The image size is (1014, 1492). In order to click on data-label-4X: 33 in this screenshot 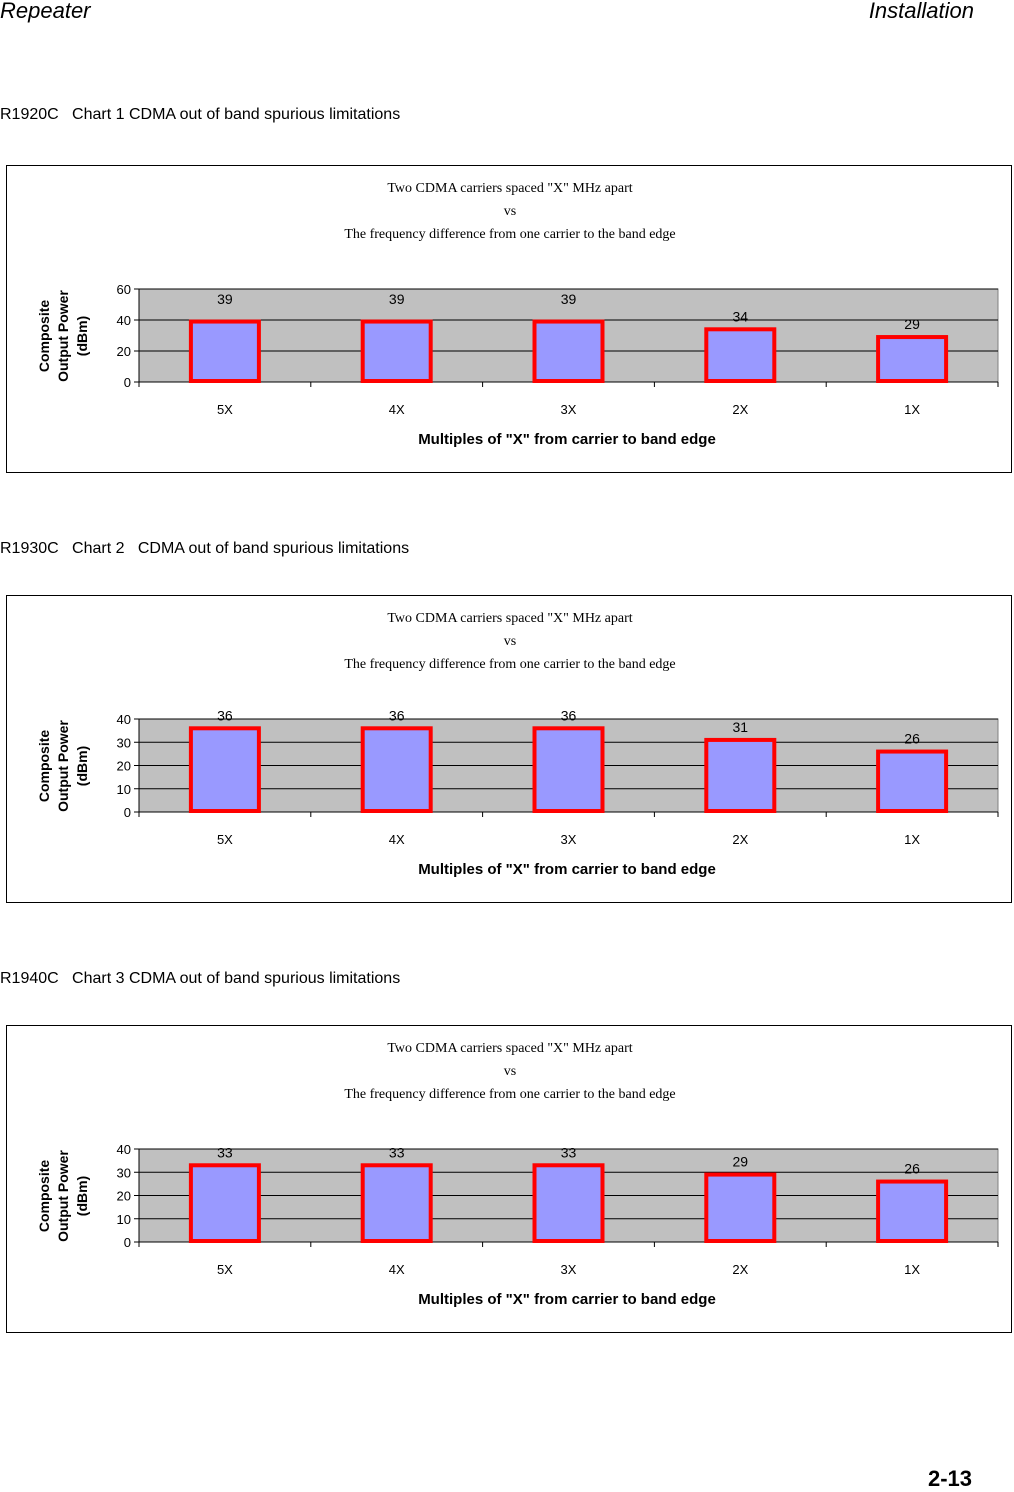, I will do `click(397, 1152)`.